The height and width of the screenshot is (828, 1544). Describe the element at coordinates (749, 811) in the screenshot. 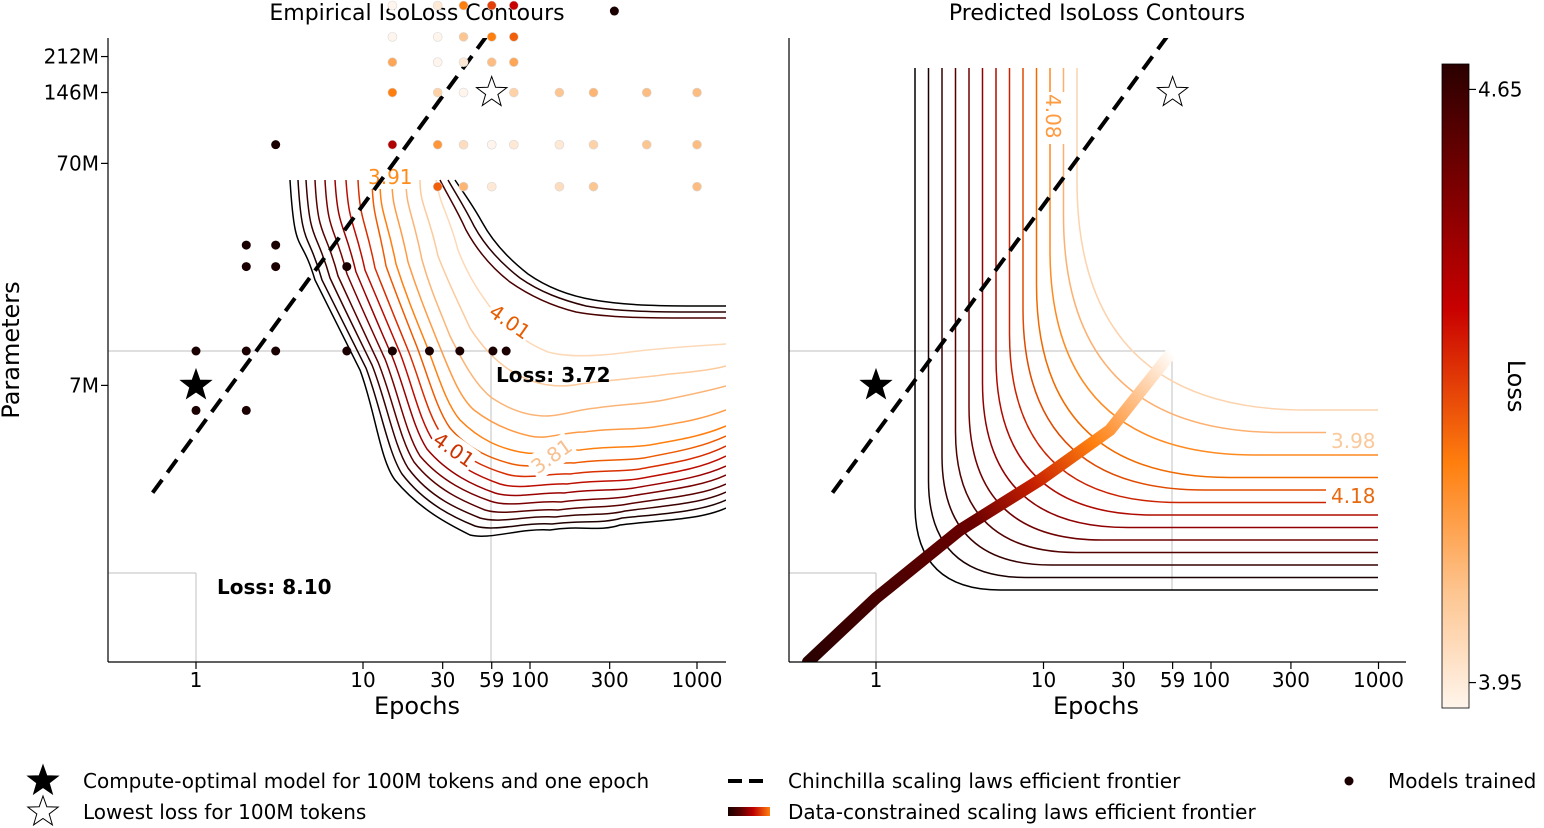

I see `gradient-line-icon` at that location.